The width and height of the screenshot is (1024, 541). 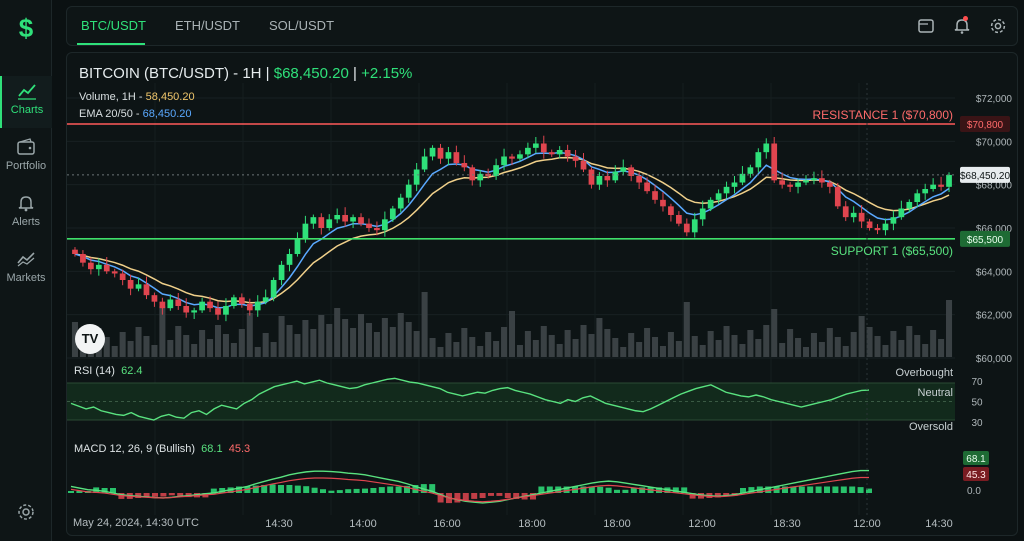 I want to click on sidebar-item-label: Alerts, so click(x=26, y=222).